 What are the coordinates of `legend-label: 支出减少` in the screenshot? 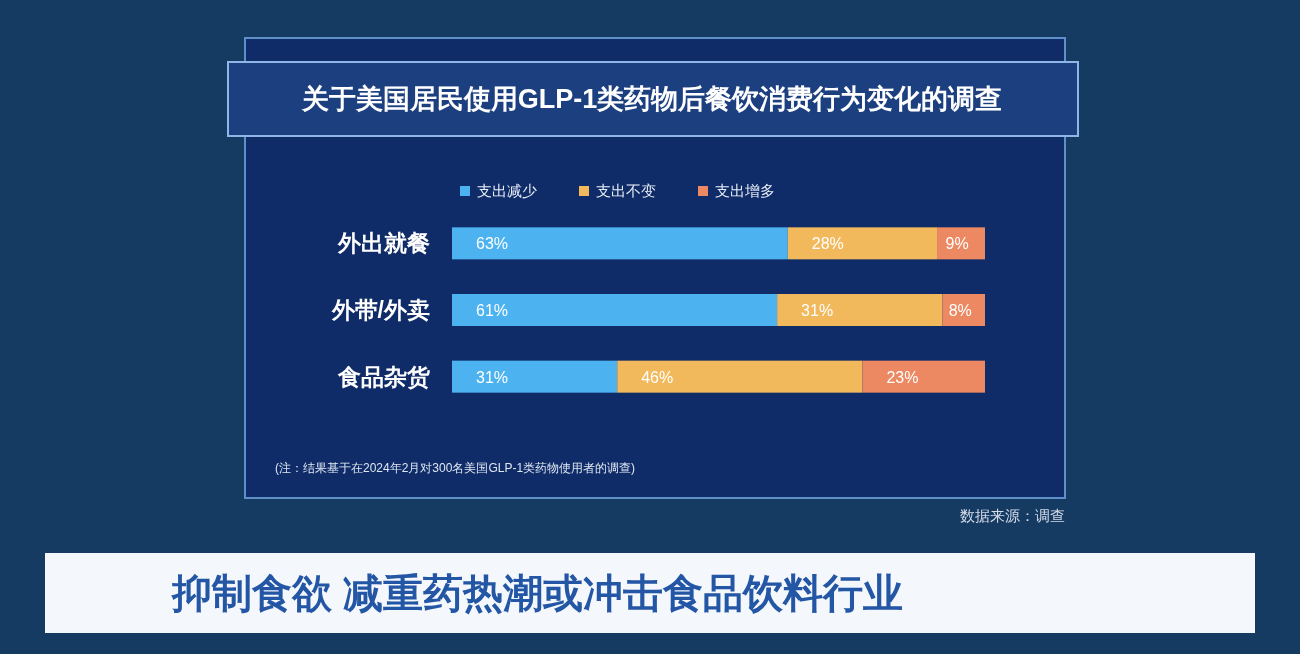 It's located at (507, 190).